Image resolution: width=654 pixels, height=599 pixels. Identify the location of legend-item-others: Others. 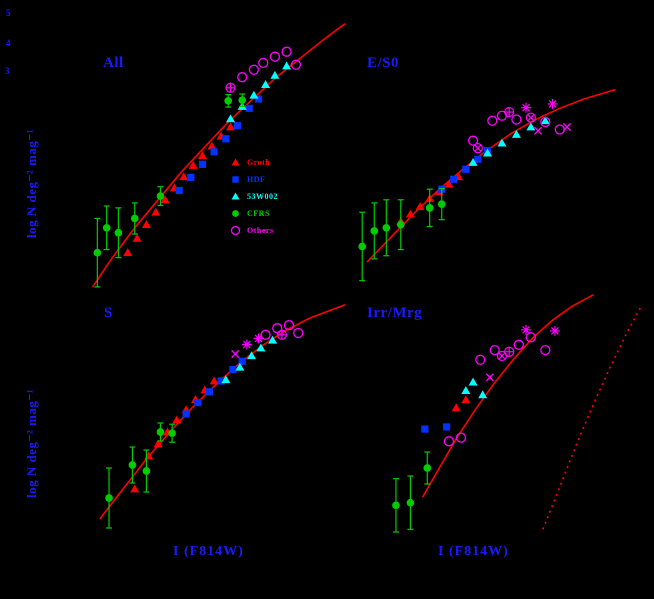
(253, 230).